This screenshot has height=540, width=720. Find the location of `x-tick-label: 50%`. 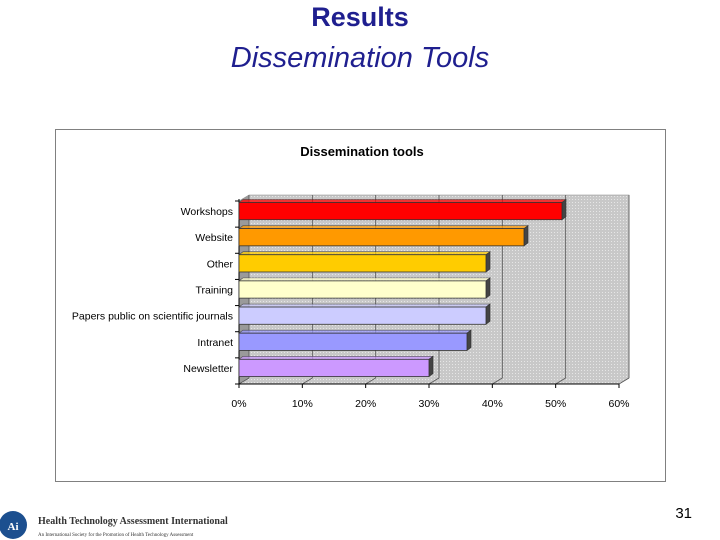

x-tick-label: 50% is located at coordinates (555, 404).